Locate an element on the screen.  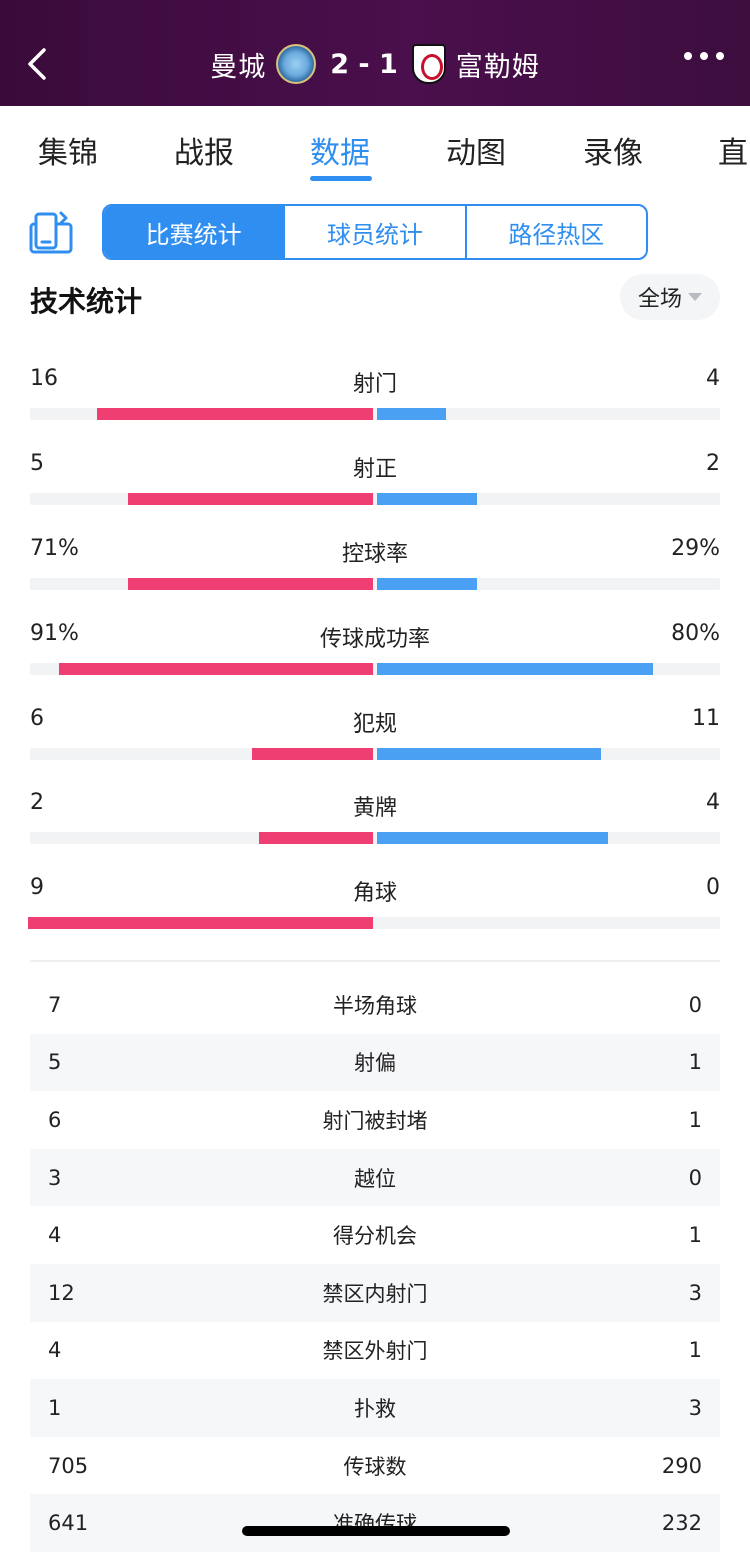
table-row: 4 得分机会 1 is located at coordinates (375, 1235).